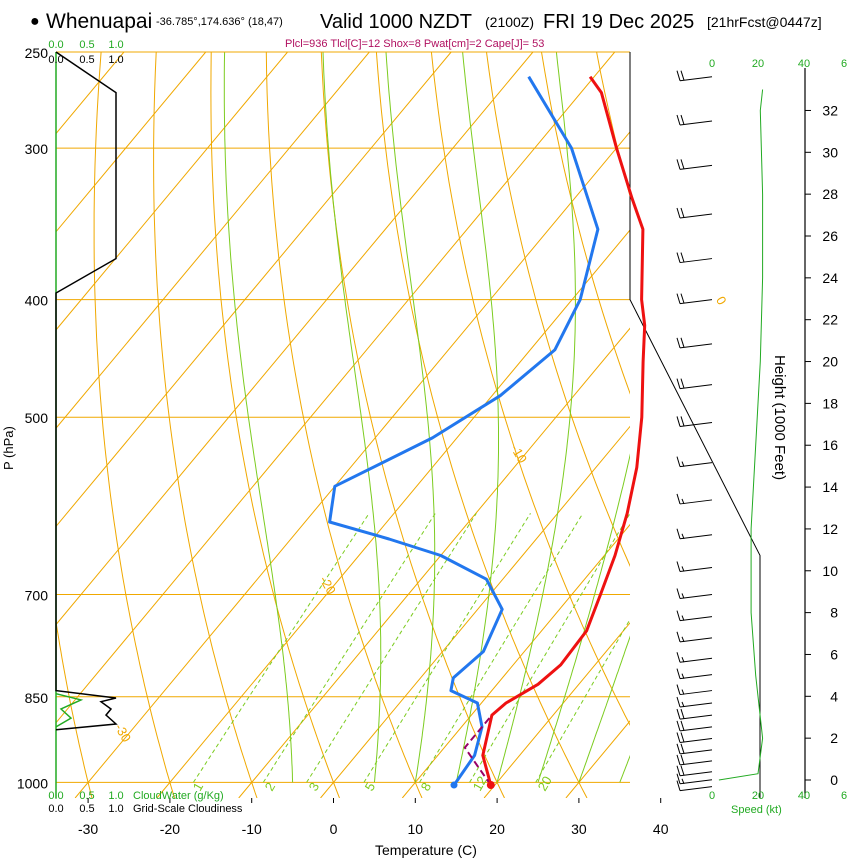  I want to click on x-tick-label: -20, so click(170, 829).